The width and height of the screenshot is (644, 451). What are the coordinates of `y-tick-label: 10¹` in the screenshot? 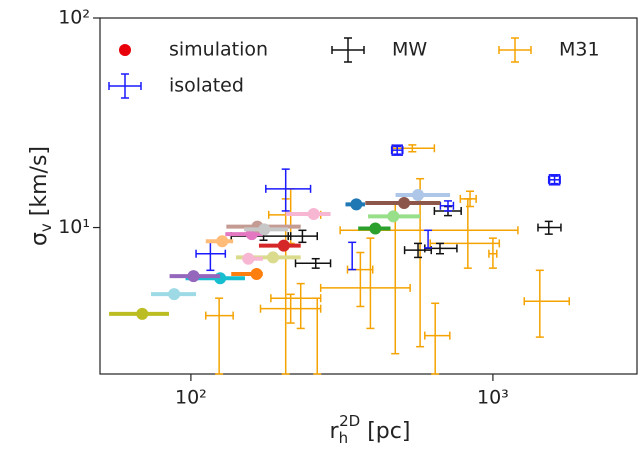 It's located at (74, 227).